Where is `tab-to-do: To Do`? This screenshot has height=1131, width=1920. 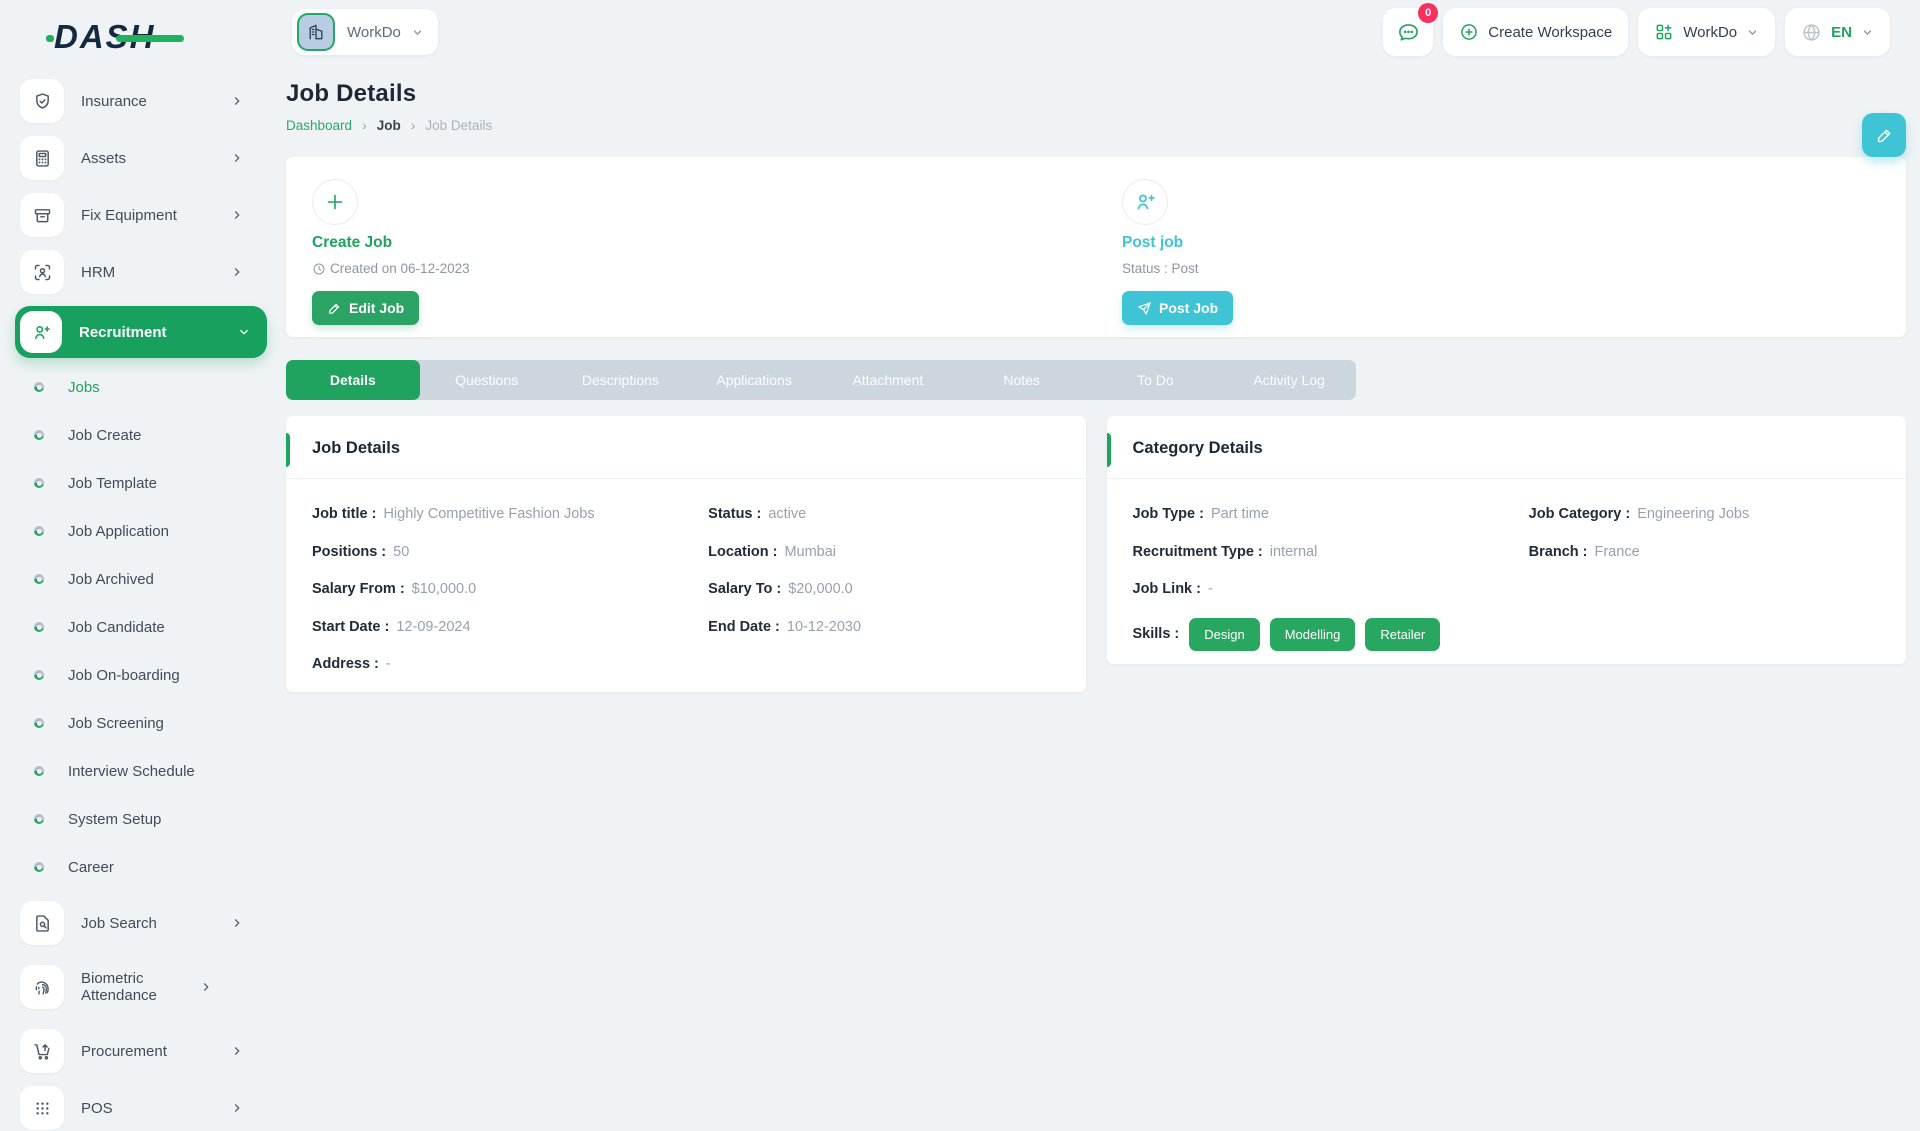
tab-to-do: To Do is located at coordinates (1155, 380).